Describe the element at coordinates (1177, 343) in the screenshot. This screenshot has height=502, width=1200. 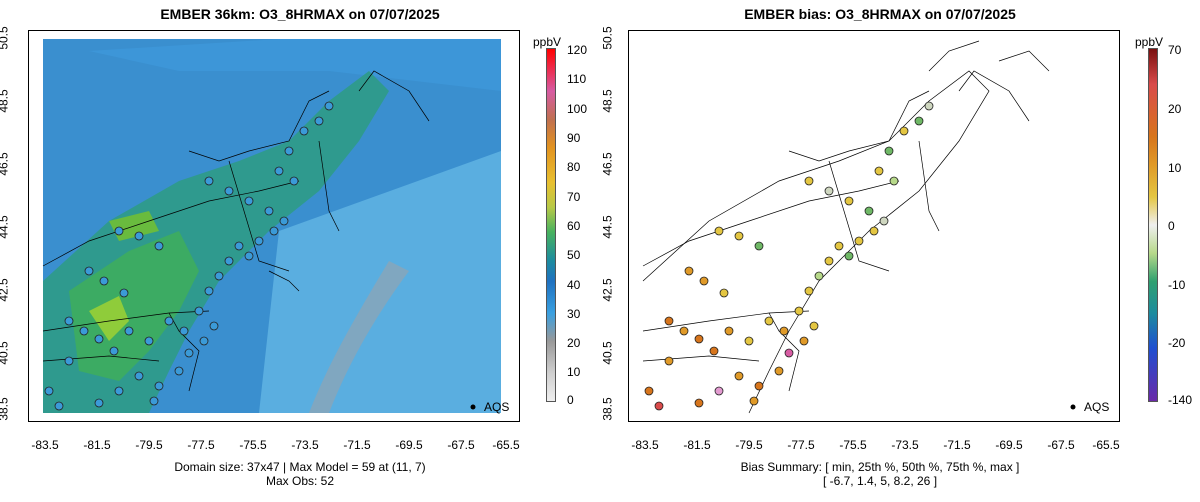
I see `colorbar-tick: -20` at that location.